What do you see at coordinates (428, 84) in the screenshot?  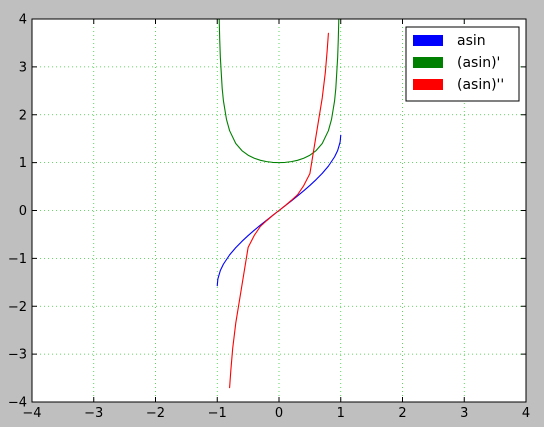 I see `legend-swatch-asin-second-derivative` at bounding box center [428, 84].